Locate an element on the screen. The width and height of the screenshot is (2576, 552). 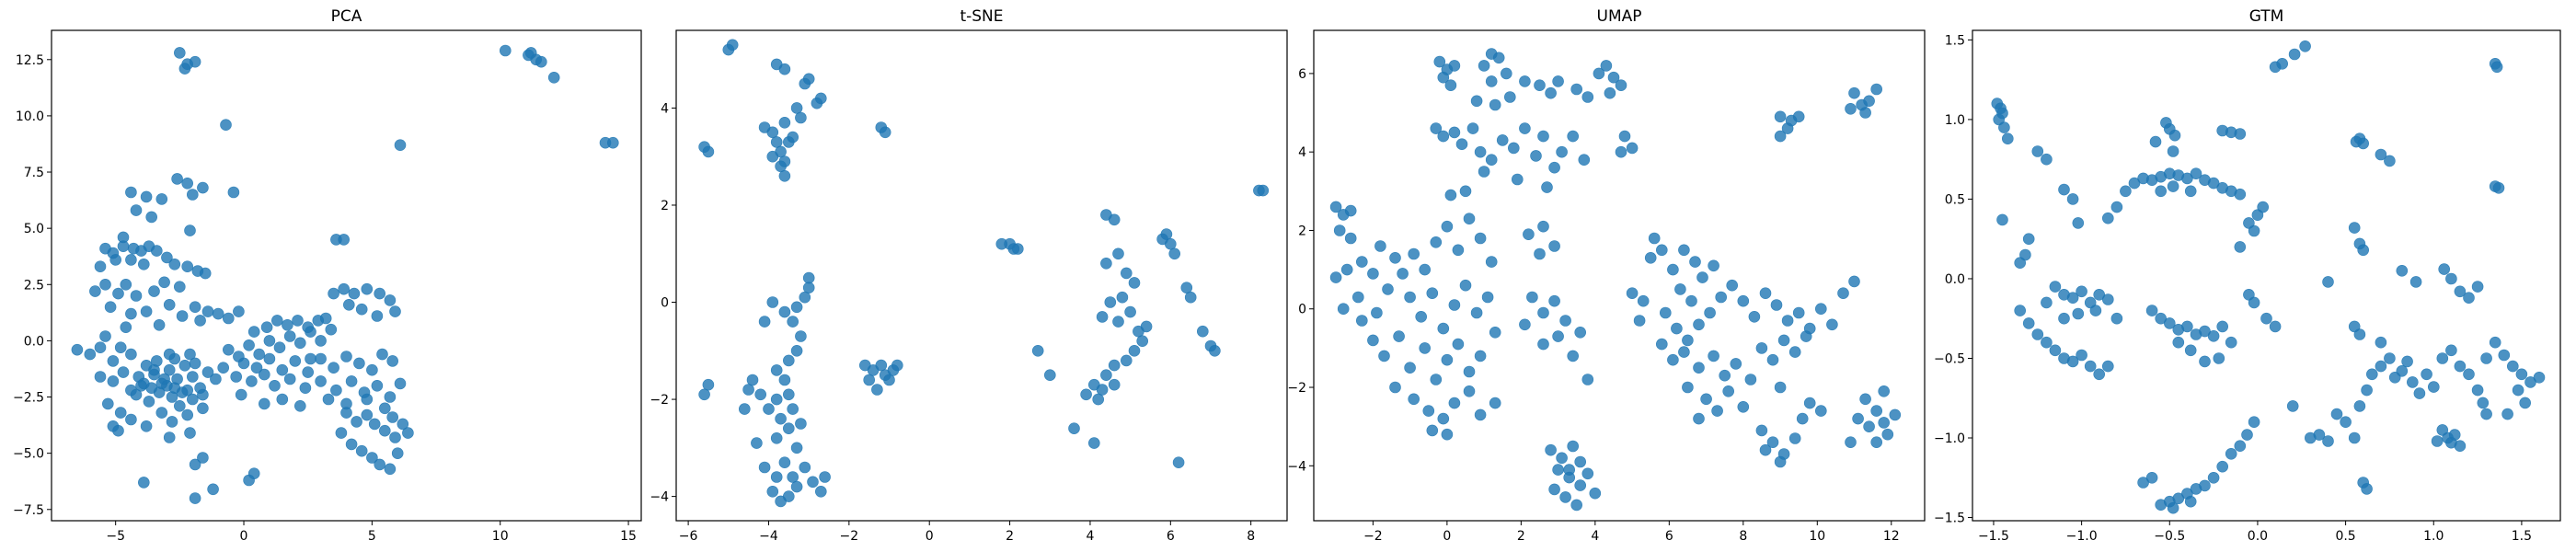
pca-ytick-label: −5.0 is located at coordinates (28, 454).